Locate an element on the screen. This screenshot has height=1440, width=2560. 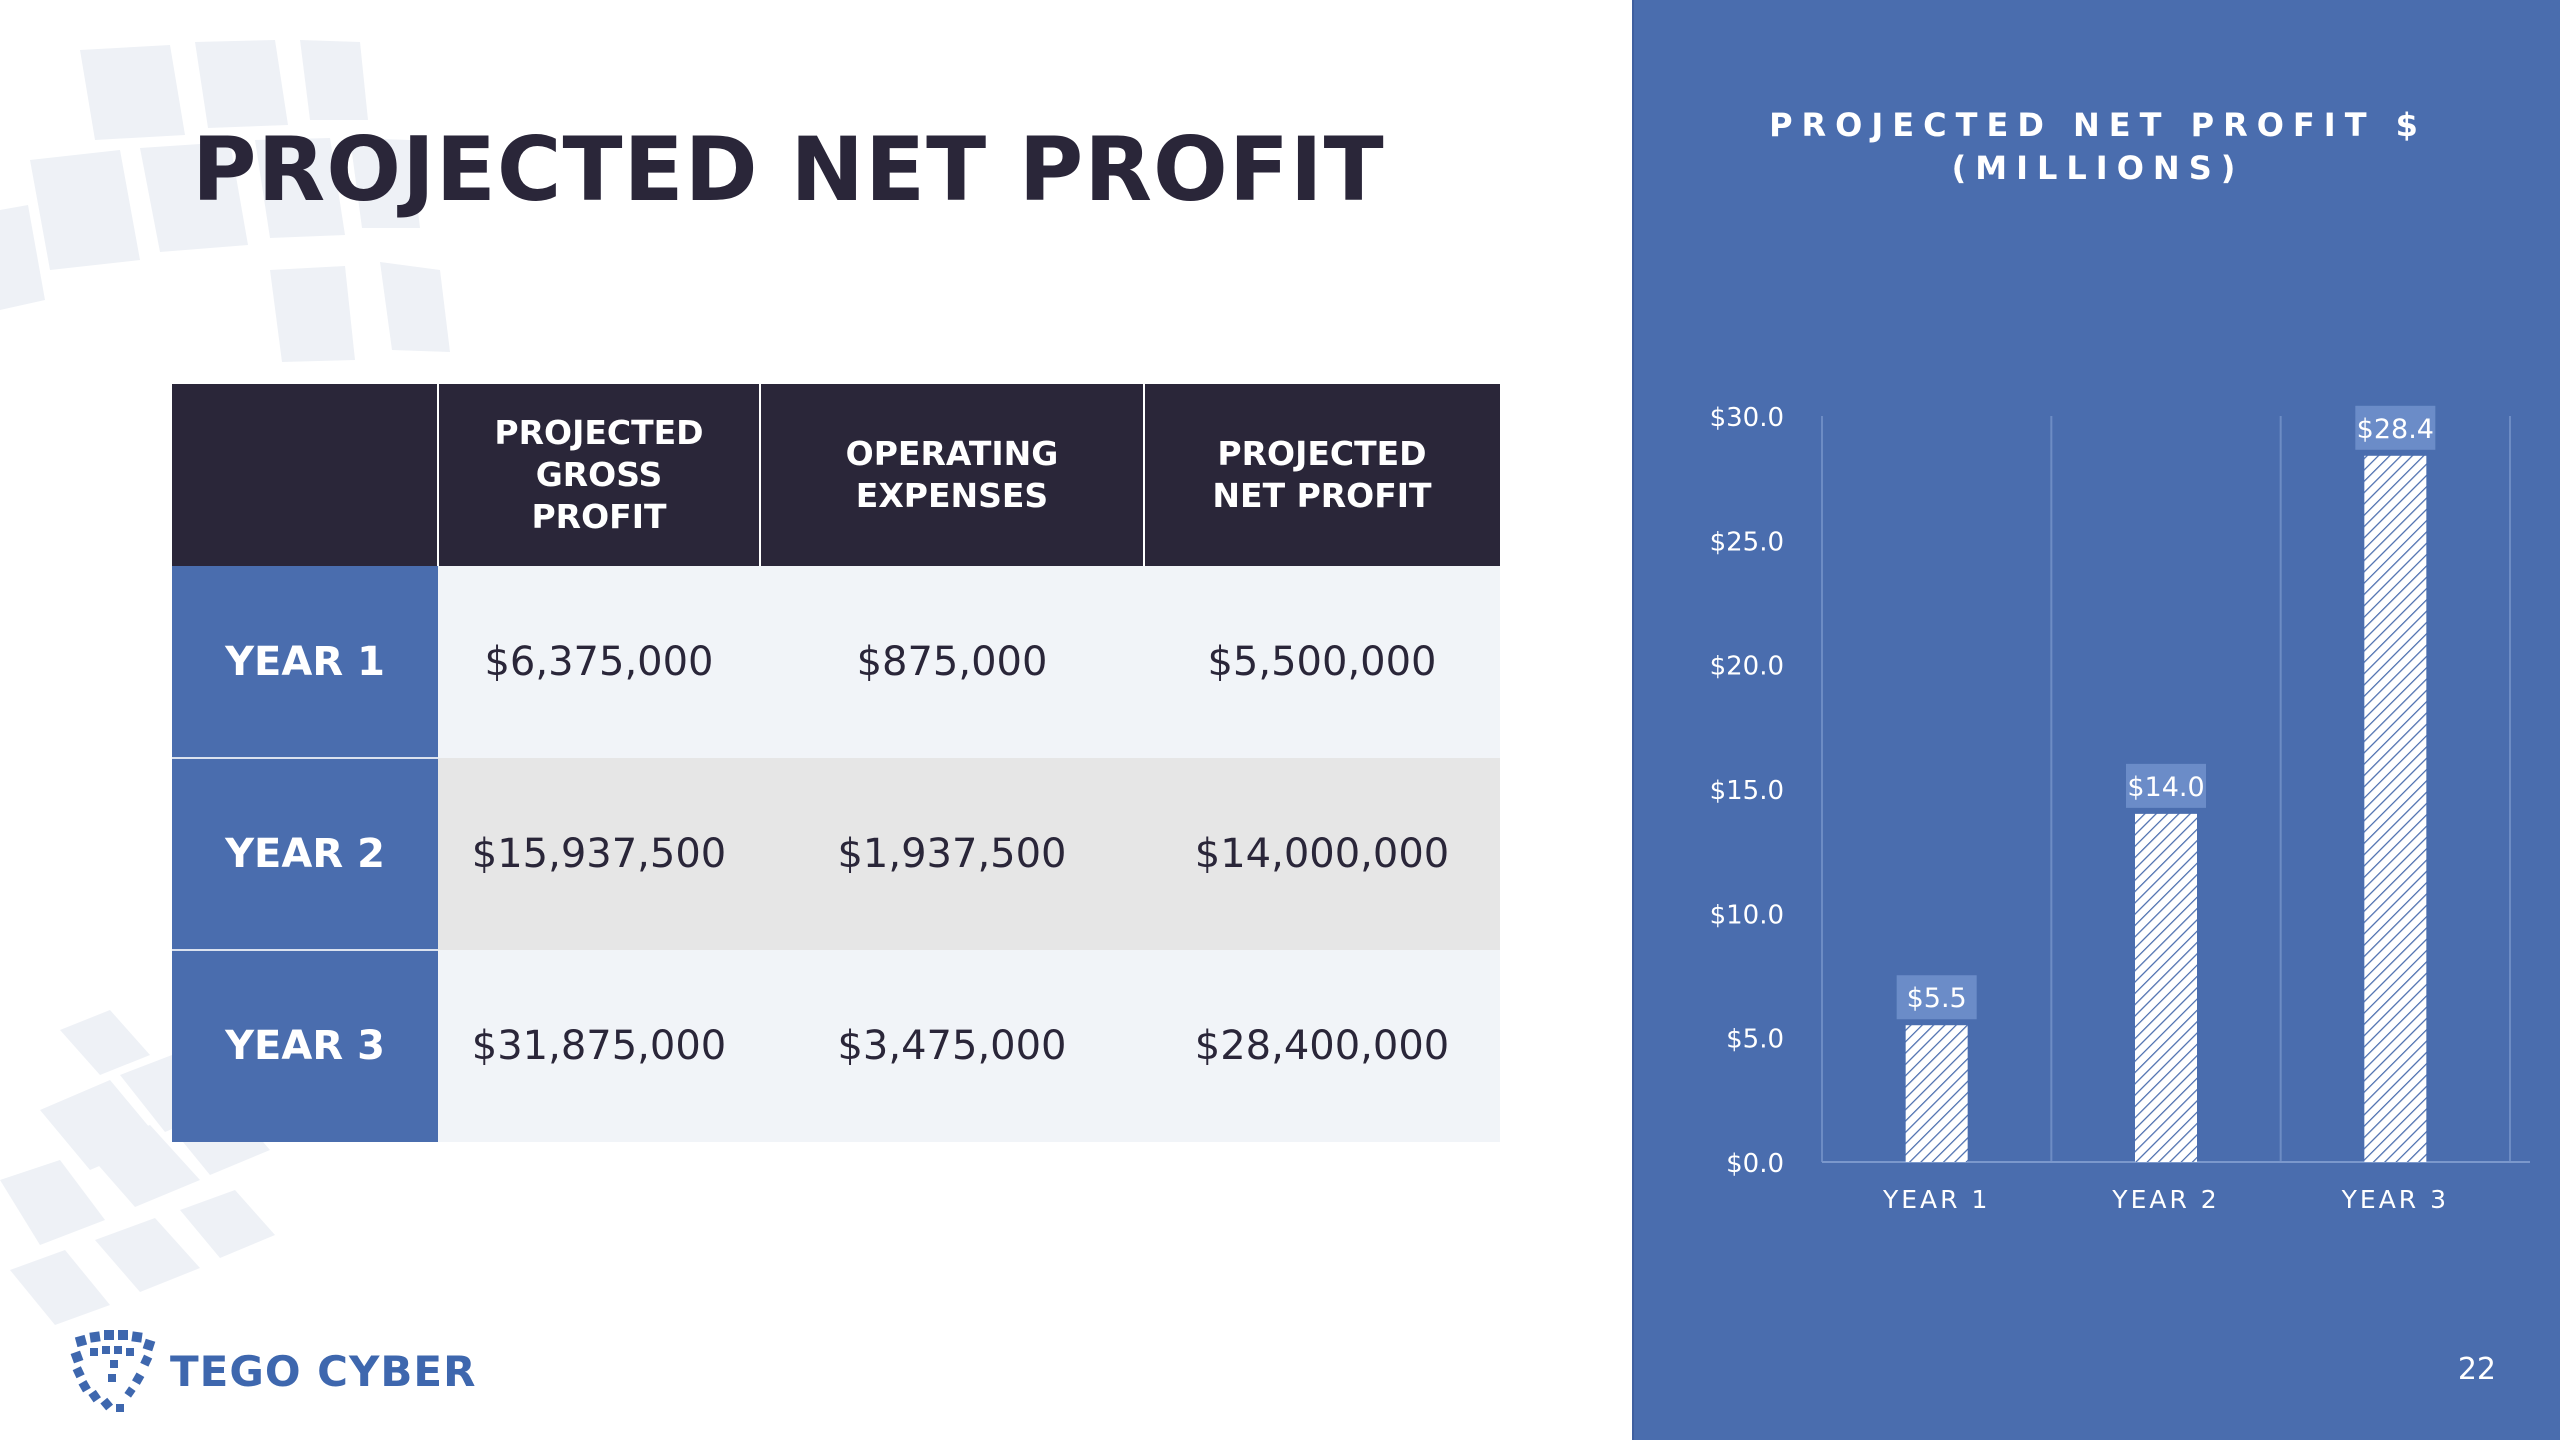
data-label: $14.0 is located at coordinates (2165, 787).